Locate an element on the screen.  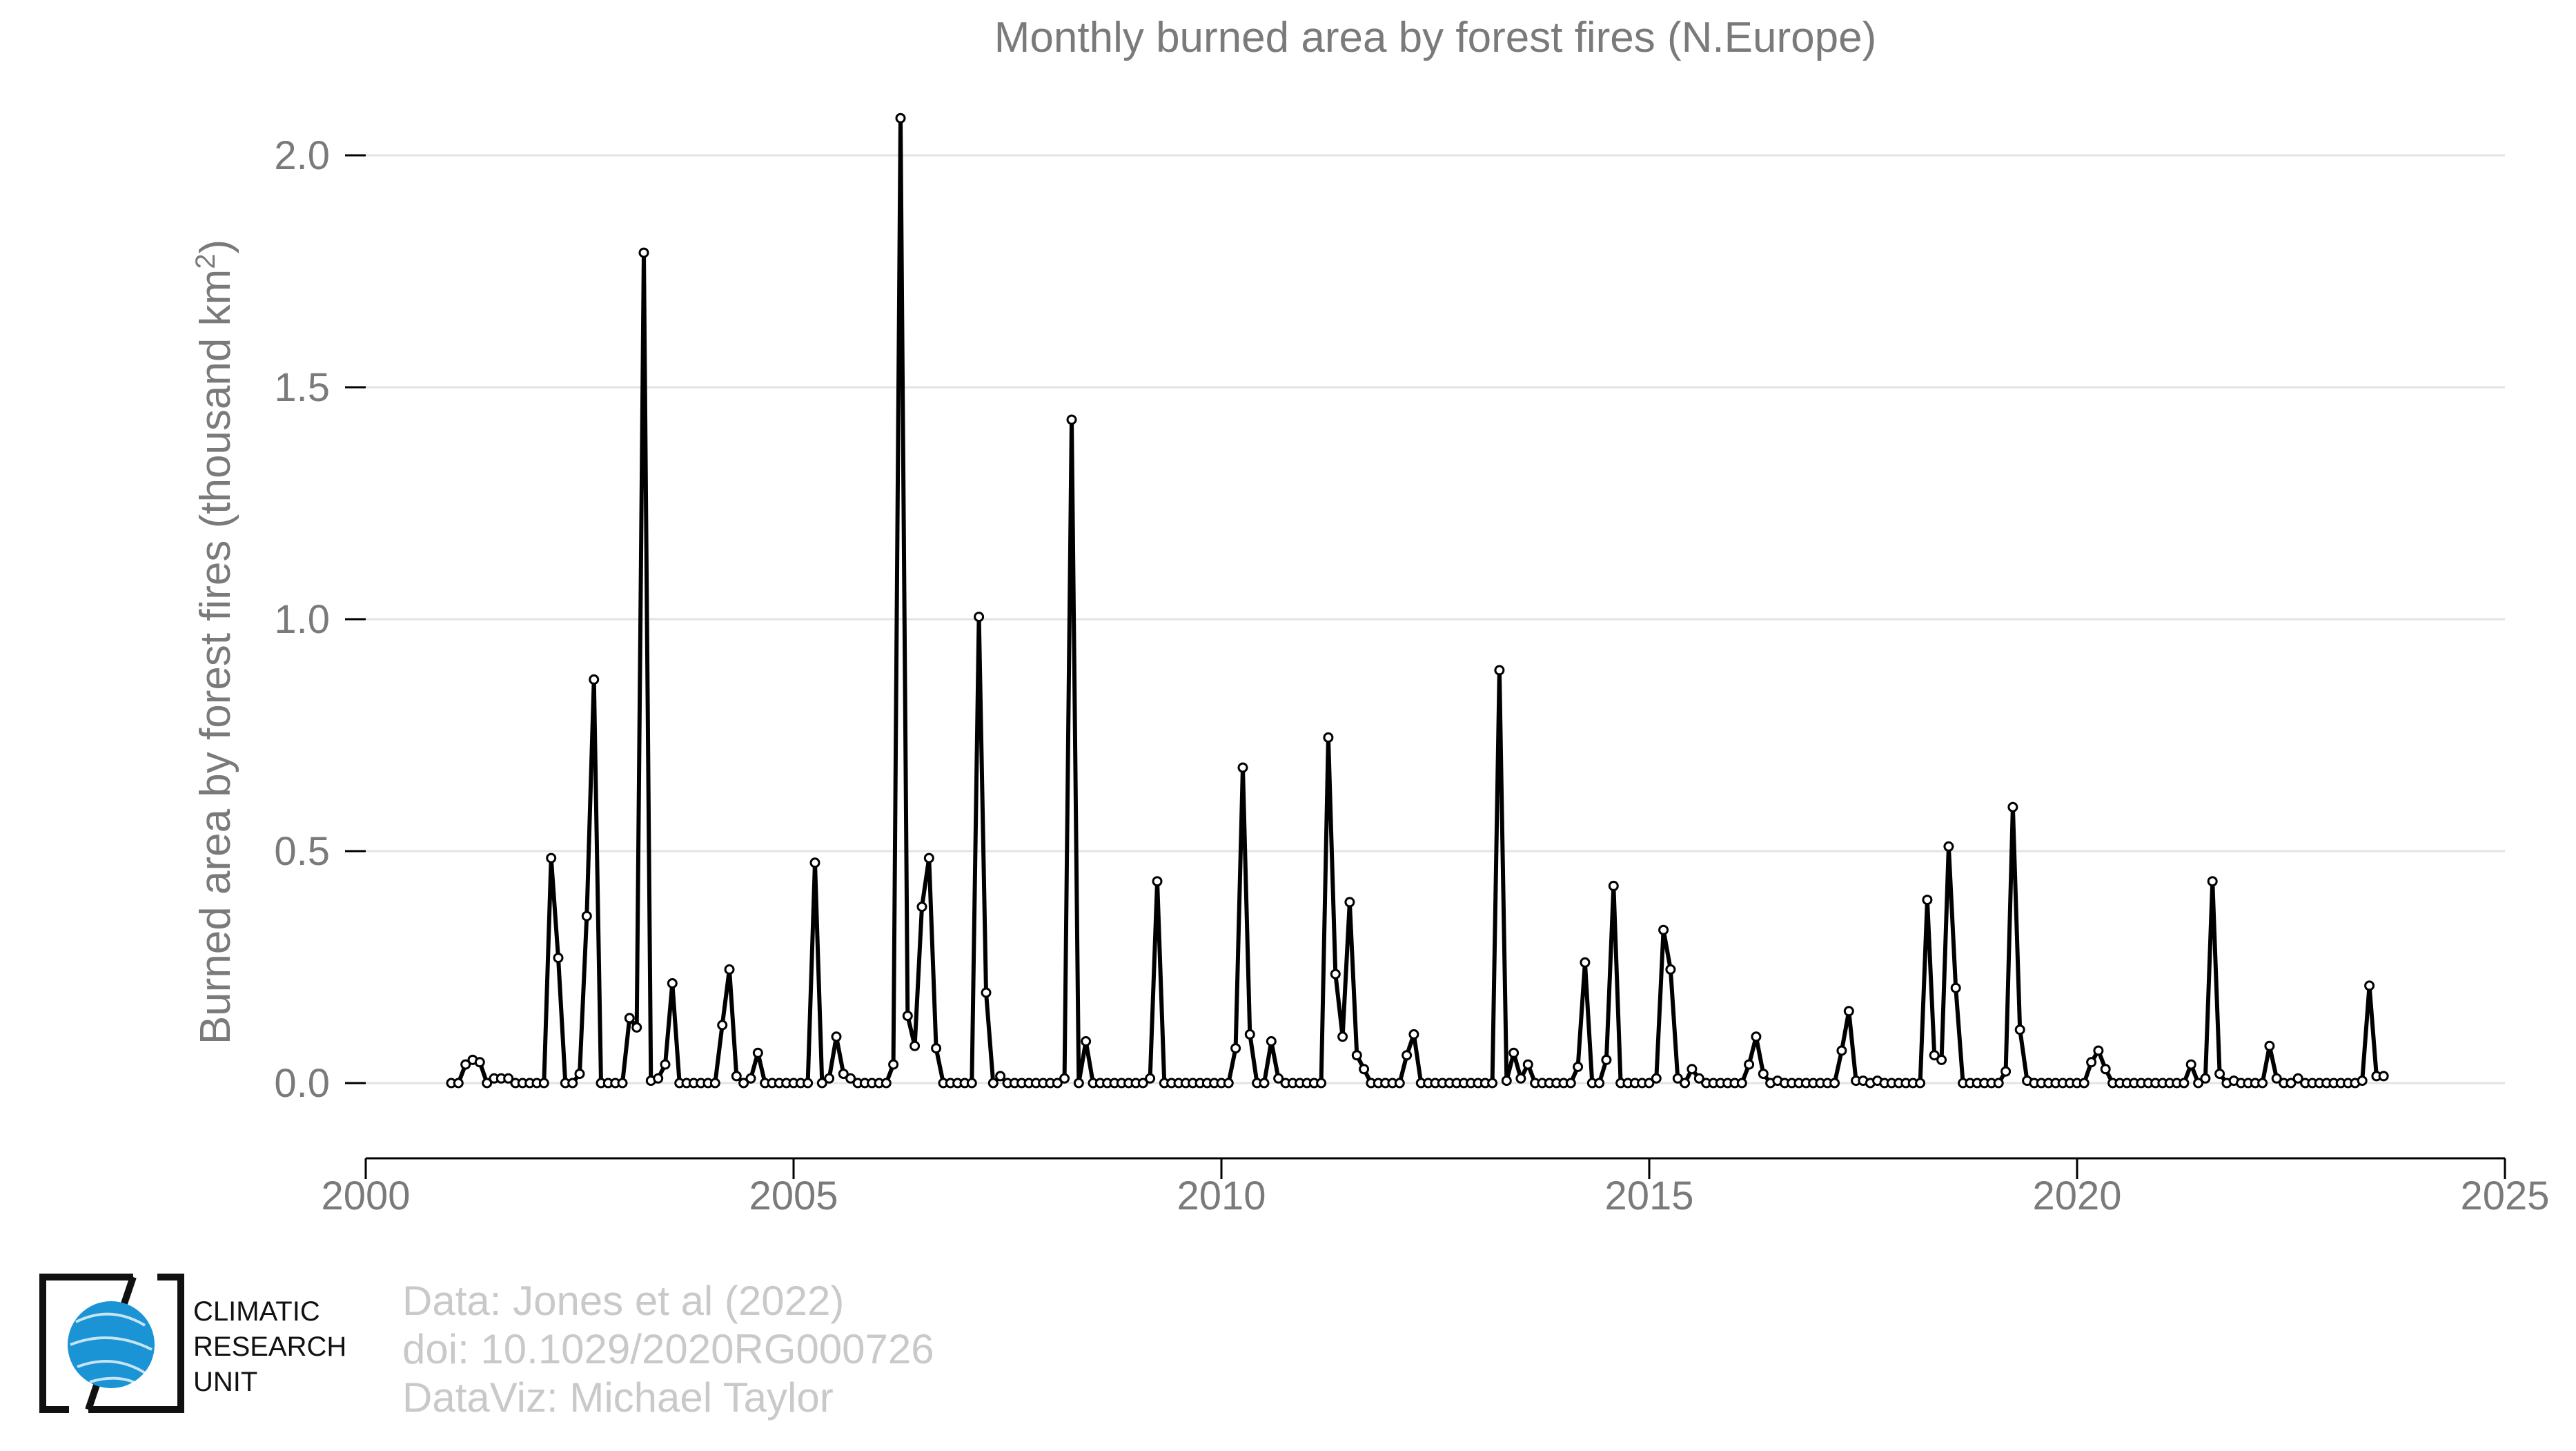
y-tick-label: 1.0 is located at coordinates (302, 619).